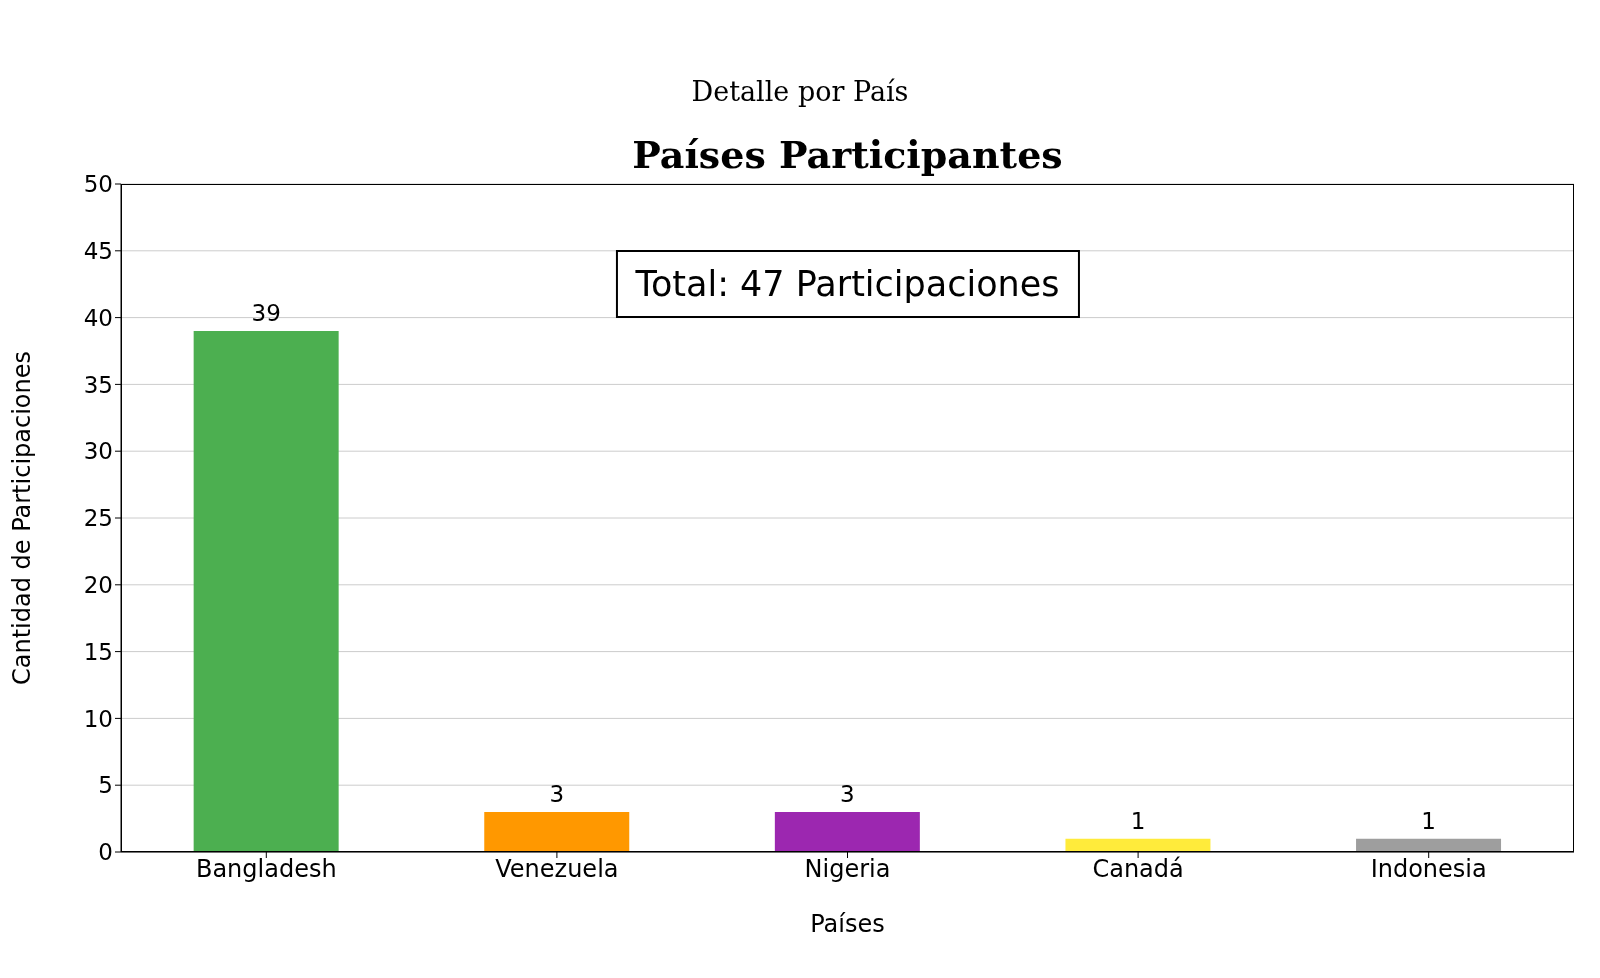 This screenshot has height=978, width=1600. I want to click on y-axis-title: Cantidad de Participaciones, so click(21, 518).